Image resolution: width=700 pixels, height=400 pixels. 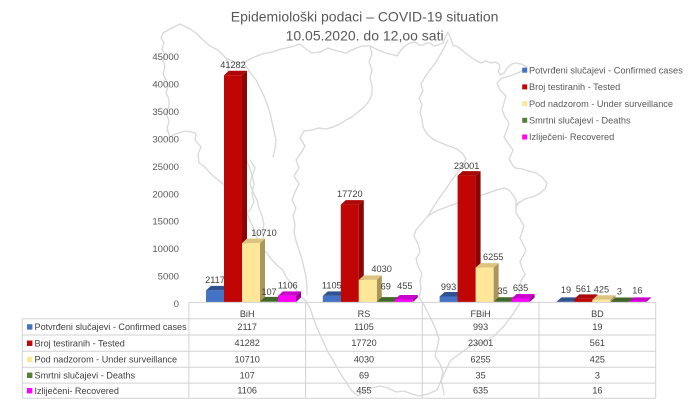 I want to click on svg-text: RS, so click(x=364, y=314).